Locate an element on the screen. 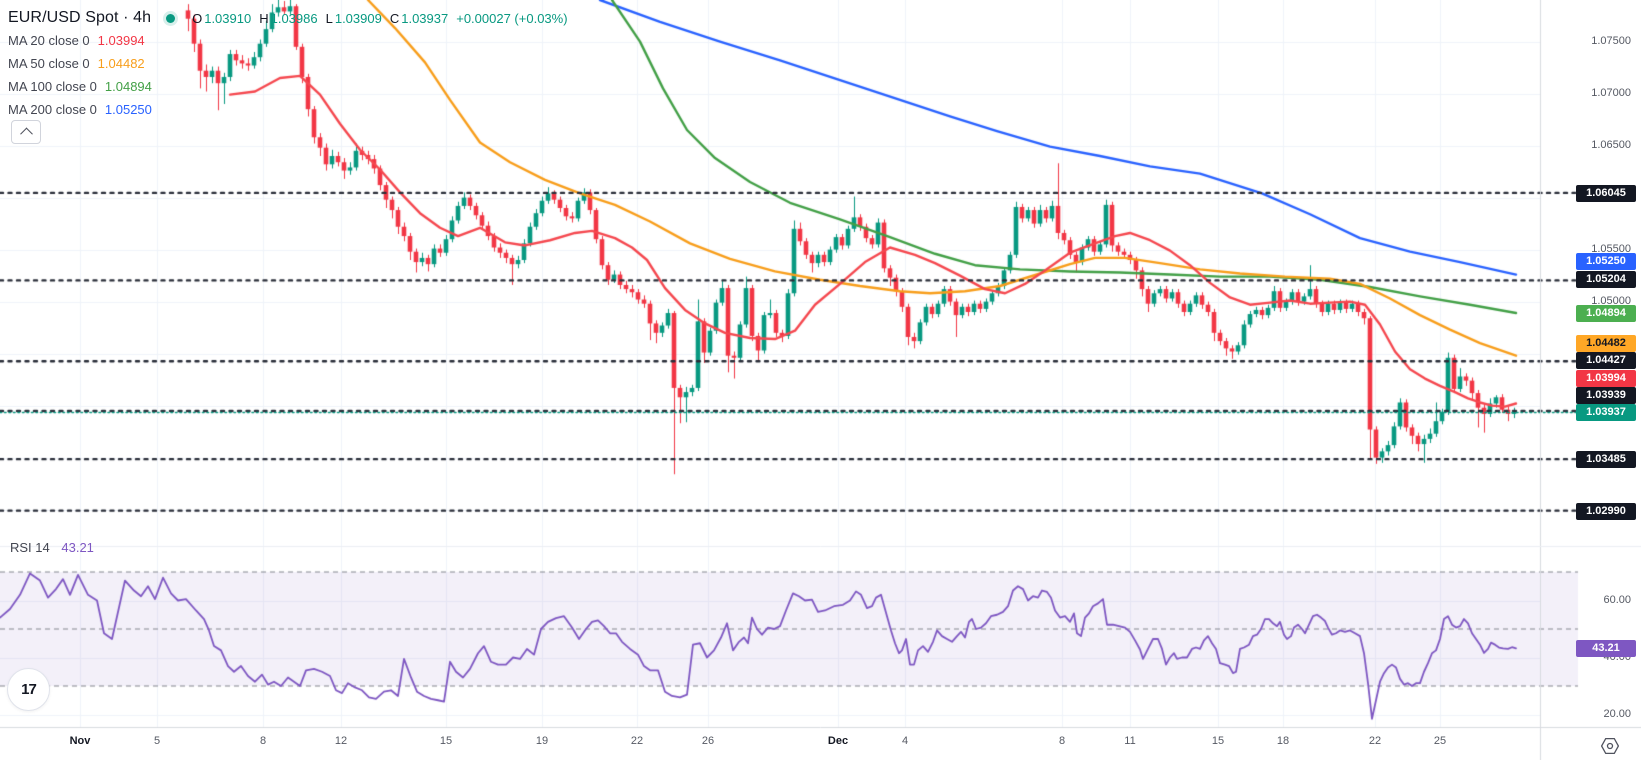 Image resolution: width=1641 pixels, height=760 pixels. ohlc-low-label: L is located at coordinates (329, 18).